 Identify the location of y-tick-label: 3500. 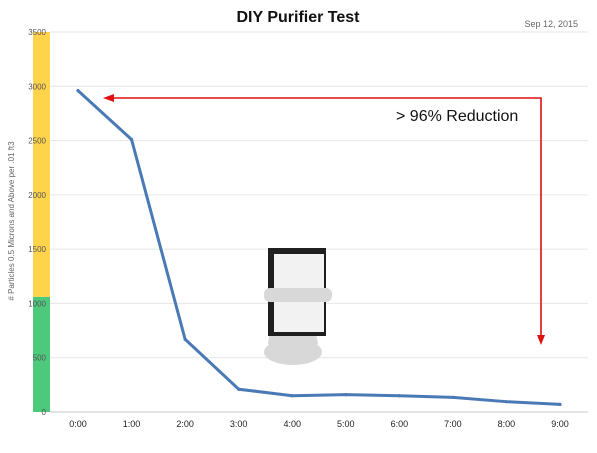
(37, 32).